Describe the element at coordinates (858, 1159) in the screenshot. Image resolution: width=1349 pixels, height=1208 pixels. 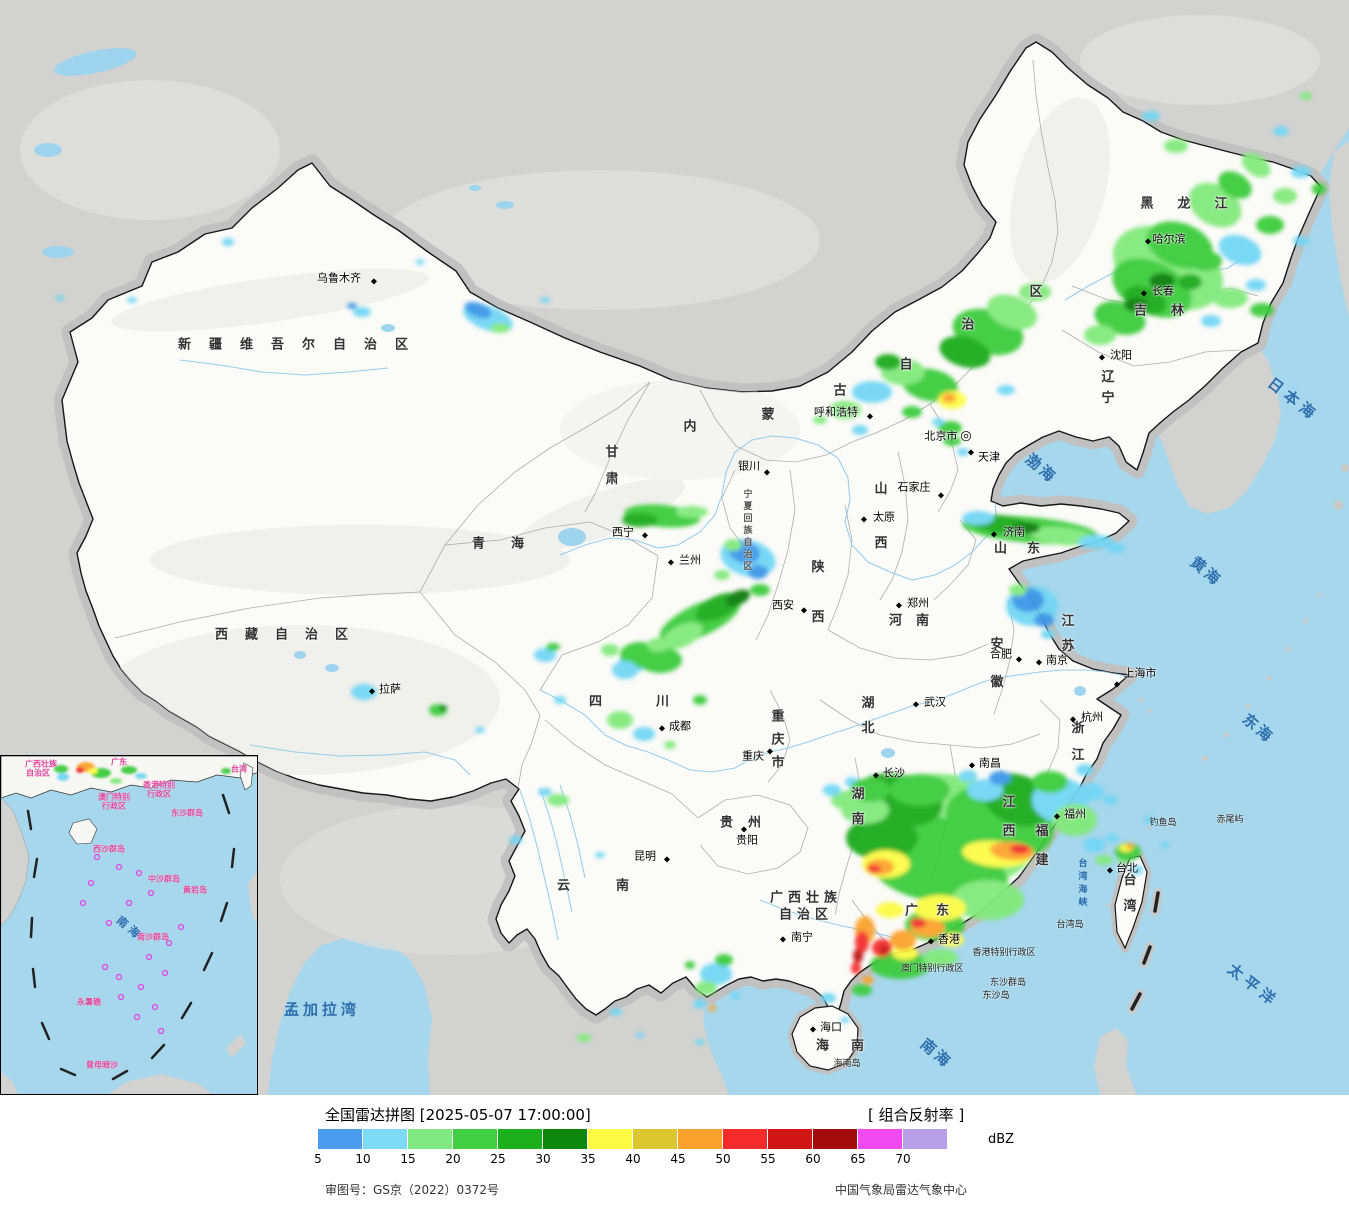
I see `legend-tick: 65` at that location.